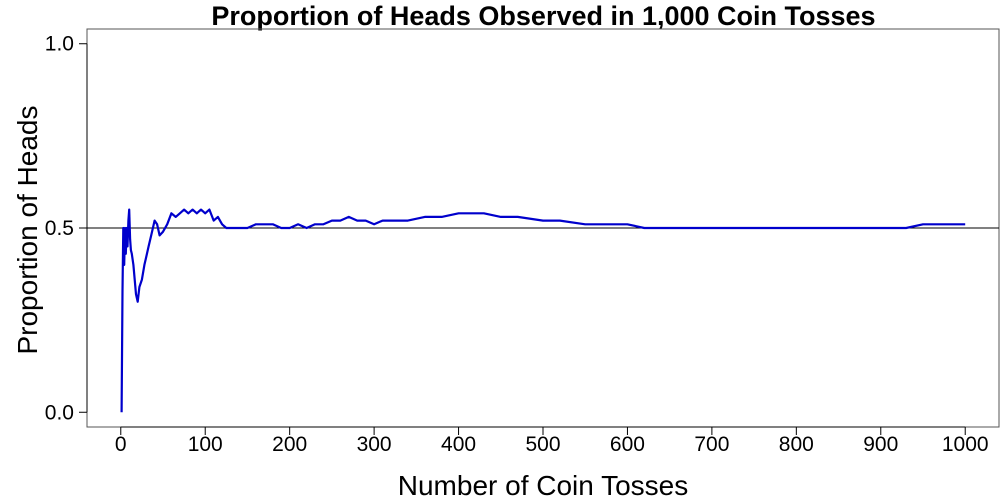 This screenshot has width=1000, height=502. Describe the element at coordinates (796, 444) in the screenshot. I see `x-tick-label: 800` at that location.